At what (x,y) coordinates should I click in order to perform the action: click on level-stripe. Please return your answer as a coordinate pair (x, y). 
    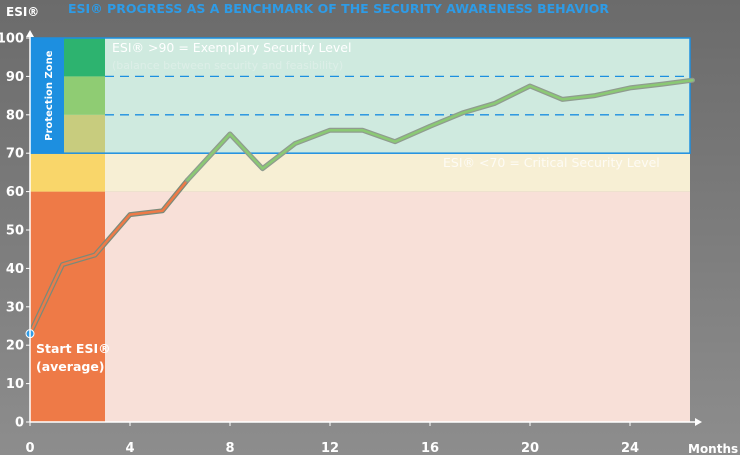
    Looking at the image, I should click on (67, 230).